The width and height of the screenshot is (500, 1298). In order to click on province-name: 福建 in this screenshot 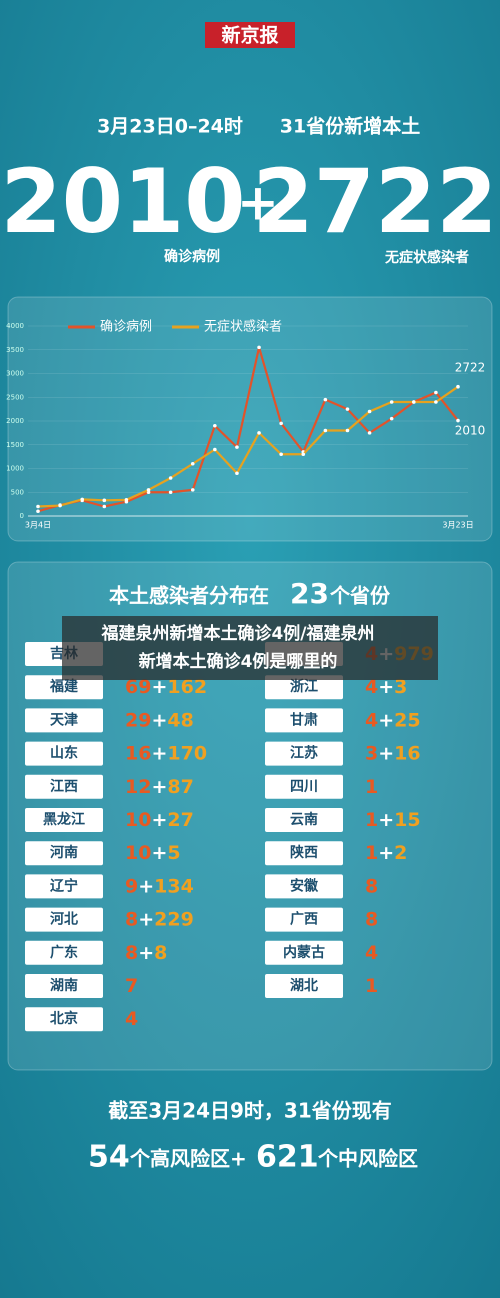, I will do `click(63, 686)`.